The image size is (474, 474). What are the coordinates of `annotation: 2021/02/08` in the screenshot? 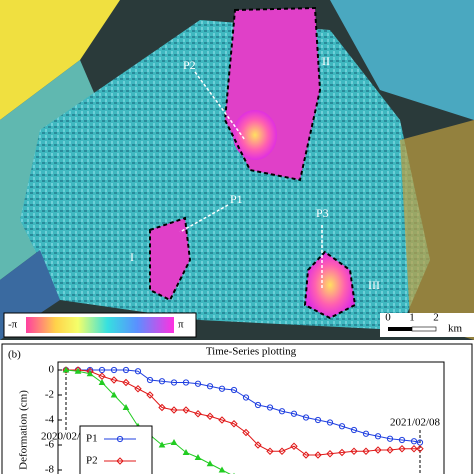 It's located at (415, 423).